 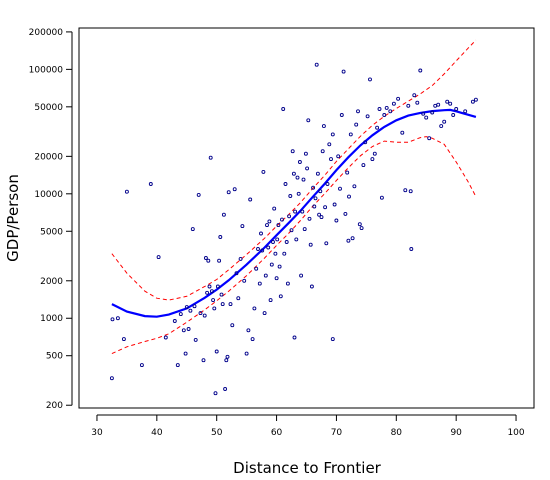 I want to click on x-tick-label: 50, so click(x=217, y=433).